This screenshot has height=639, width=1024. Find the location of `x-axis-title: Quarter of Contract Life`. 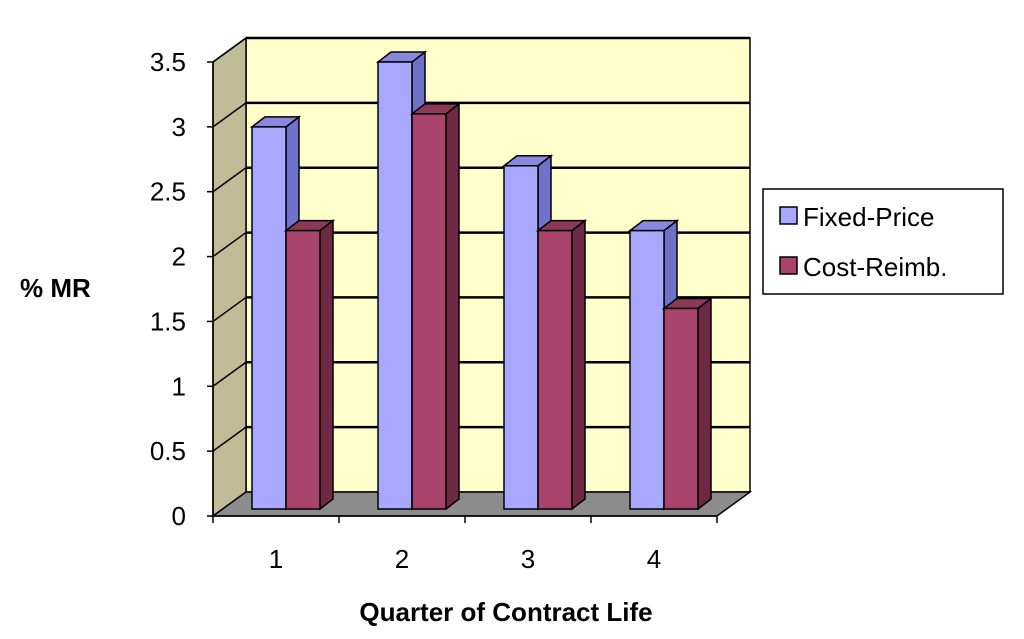

x-axis-title: Quarter of Contract Life is located at coordinates (505, 612).